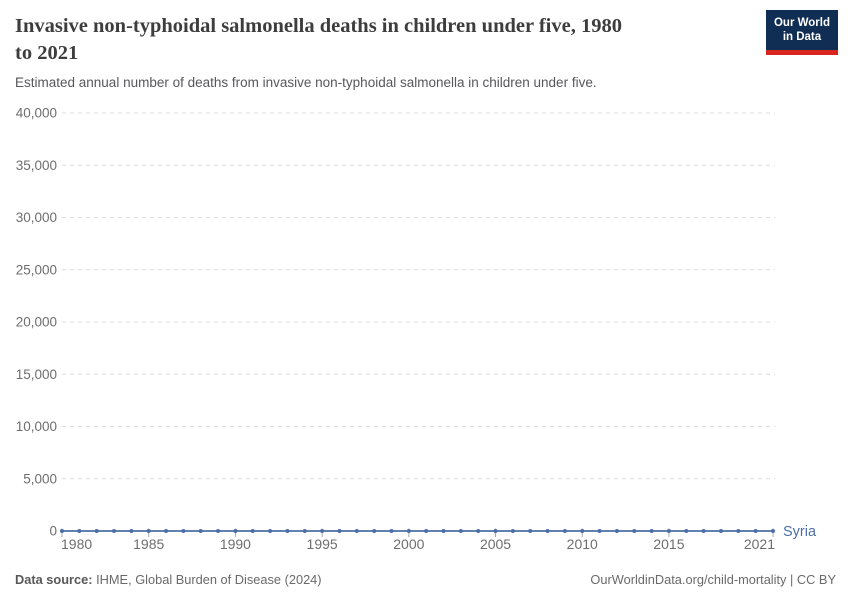 Image resolution: width=850 pixels, height=600 pixels. Describe the element at coordinates (759, 544) in the screenshot. I see `x-axis-tick-label: 2021` at that location.